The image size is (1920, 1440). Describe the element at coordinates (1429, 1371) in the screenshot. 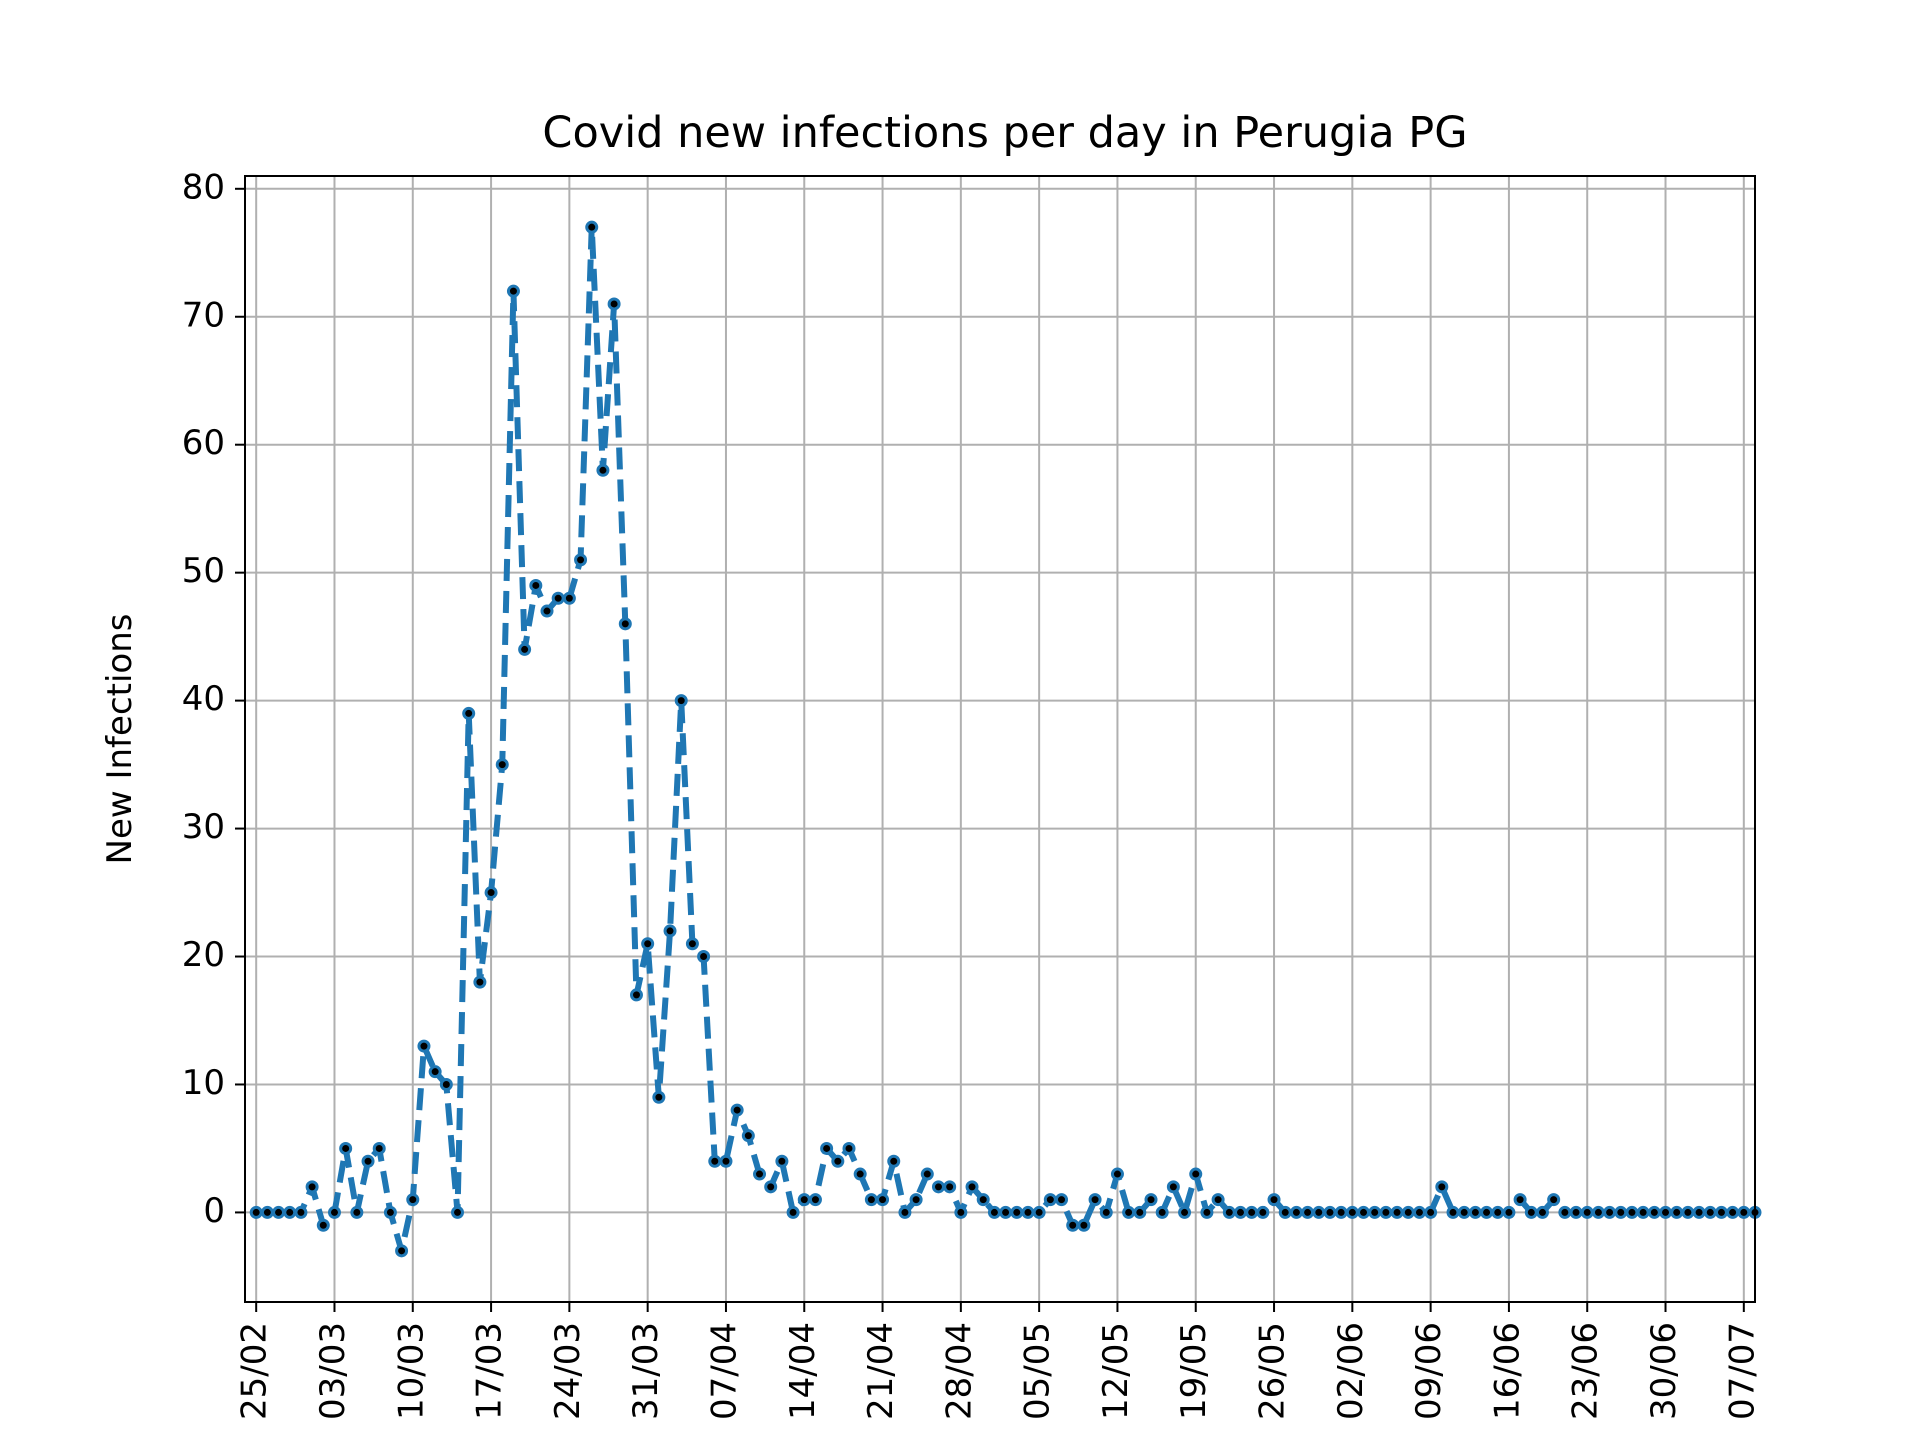

I see `x-tick-label: 09/06` at that location.